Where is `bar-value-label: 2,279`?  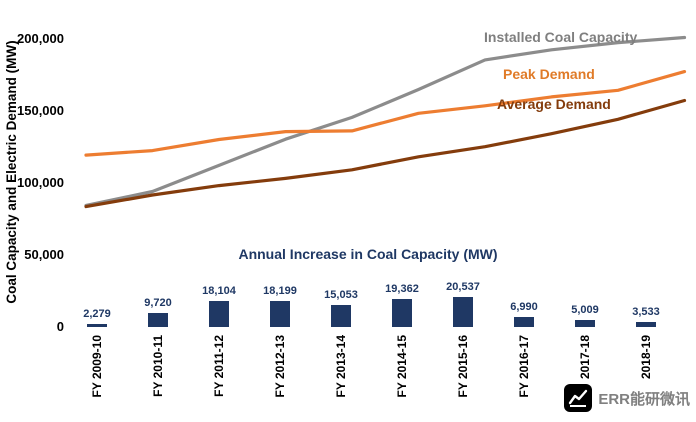 bar-value-label: 2,279 is located at coordinates (97, 313).